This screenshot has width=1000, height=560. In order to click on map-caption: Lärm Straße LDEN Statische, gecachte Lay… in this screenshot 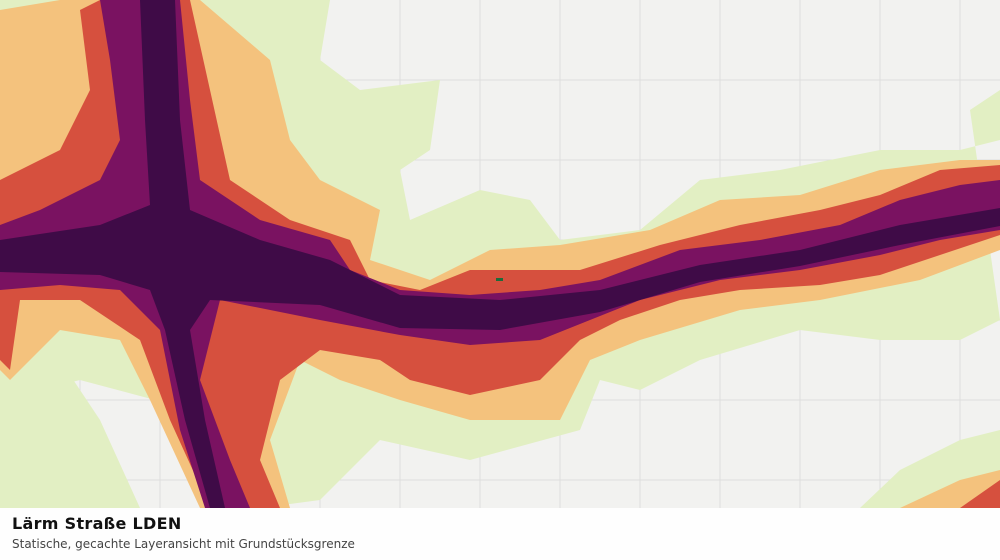, I will do `click(500, 534)`.